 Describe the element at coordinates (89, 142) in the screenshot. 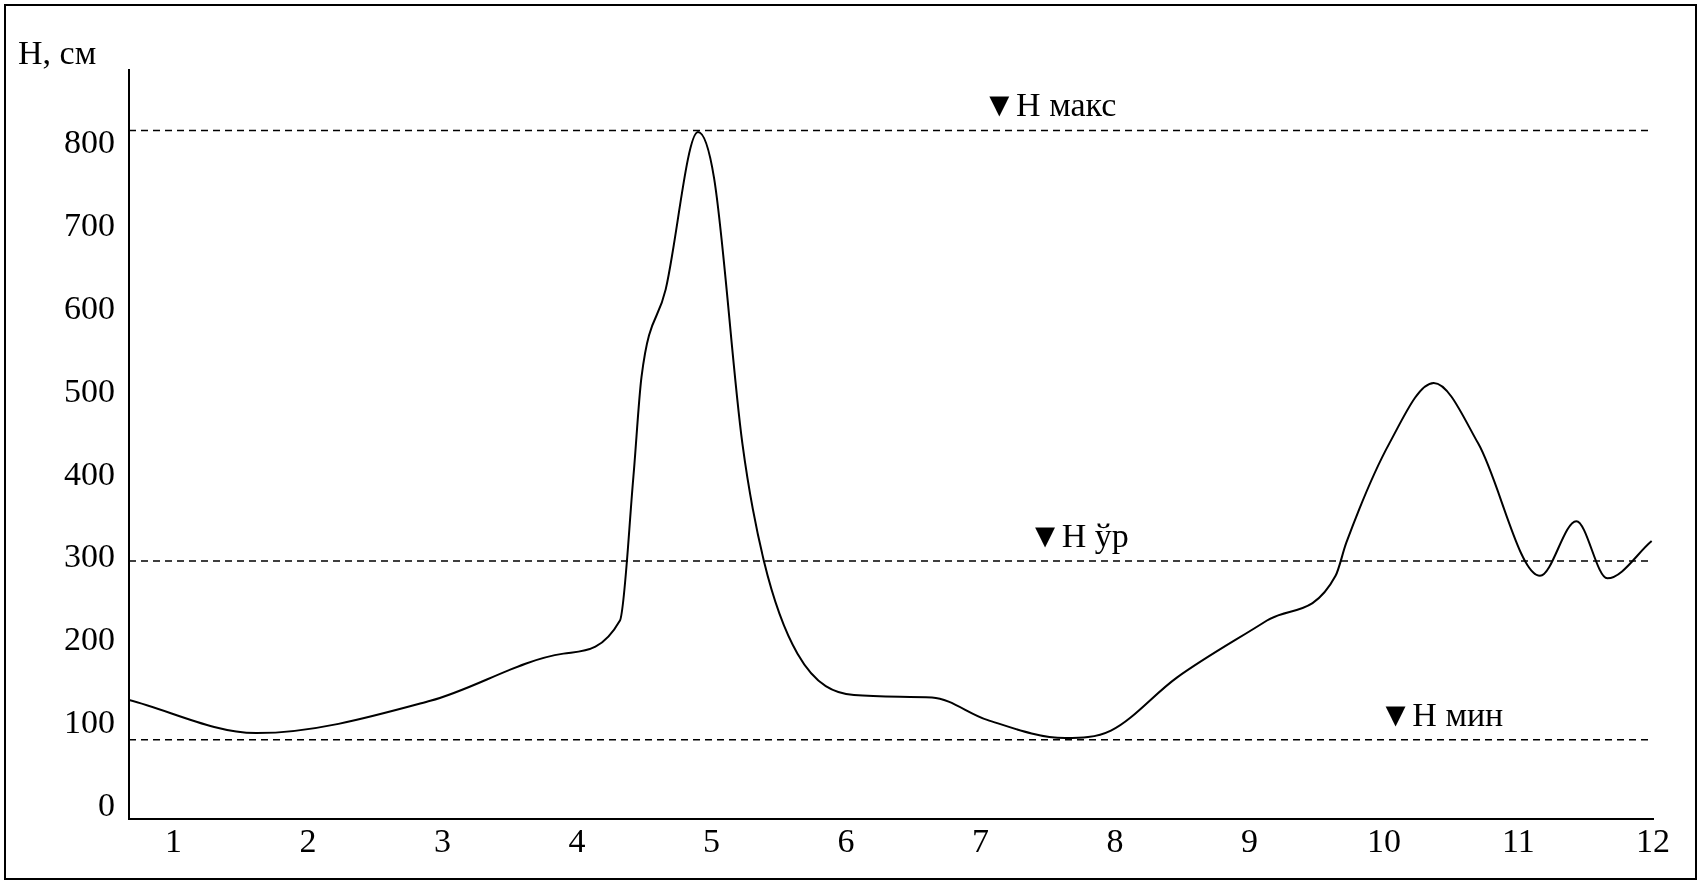

I see `y-tick-label: 800` at that location.